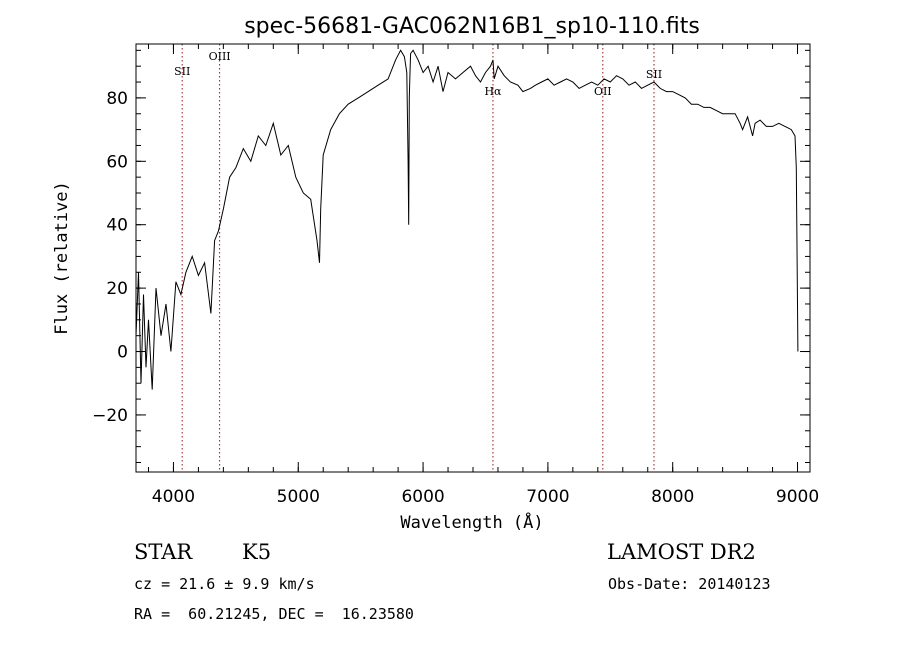 This screenshot has height=649, width=900. Describe the element at coordinates (422, 497) in the screenshot. I see `x-tick-label: 6000` at that location.